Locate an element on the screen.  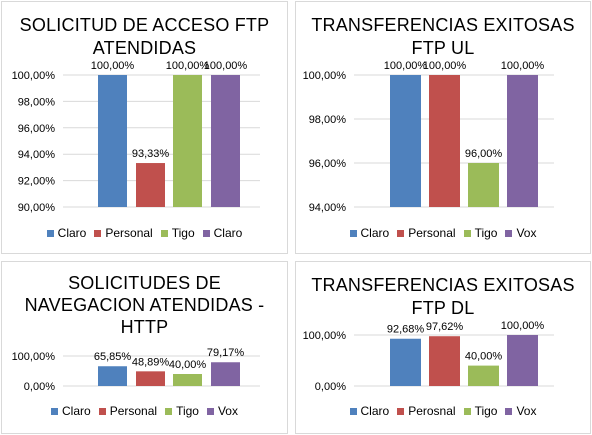
legend-item: Perosnal is located at coordinates (426, 411).